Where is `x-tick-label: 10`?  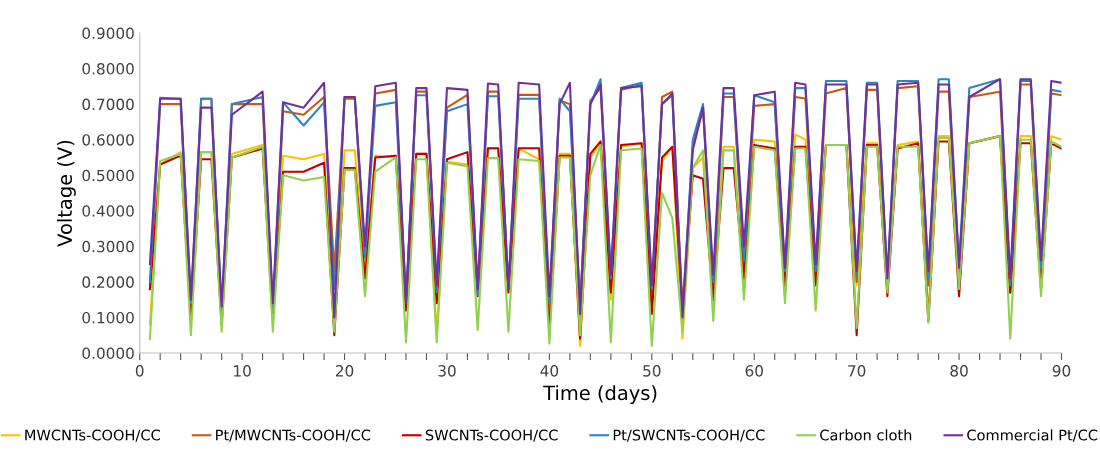 x-tick-label: 10 is located at coordinates (242, 371).